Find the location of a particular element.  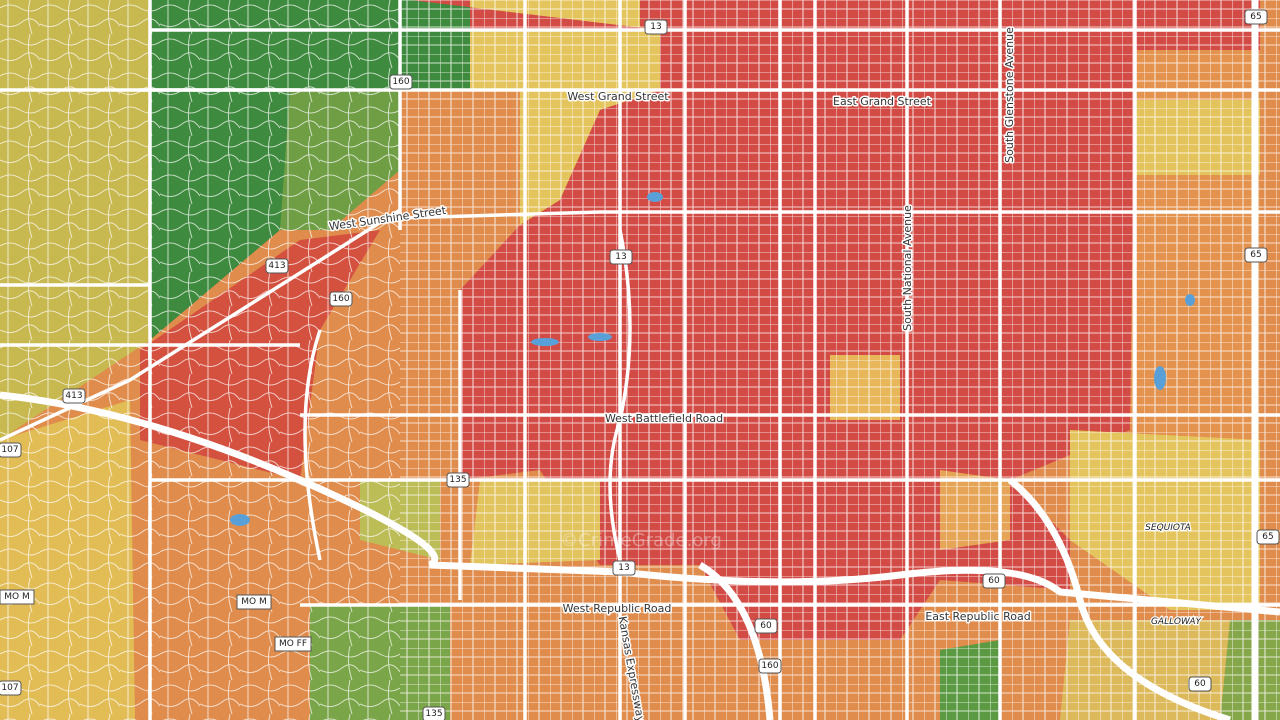

street-label: West Republic Road is located at coordinates (617, 608).